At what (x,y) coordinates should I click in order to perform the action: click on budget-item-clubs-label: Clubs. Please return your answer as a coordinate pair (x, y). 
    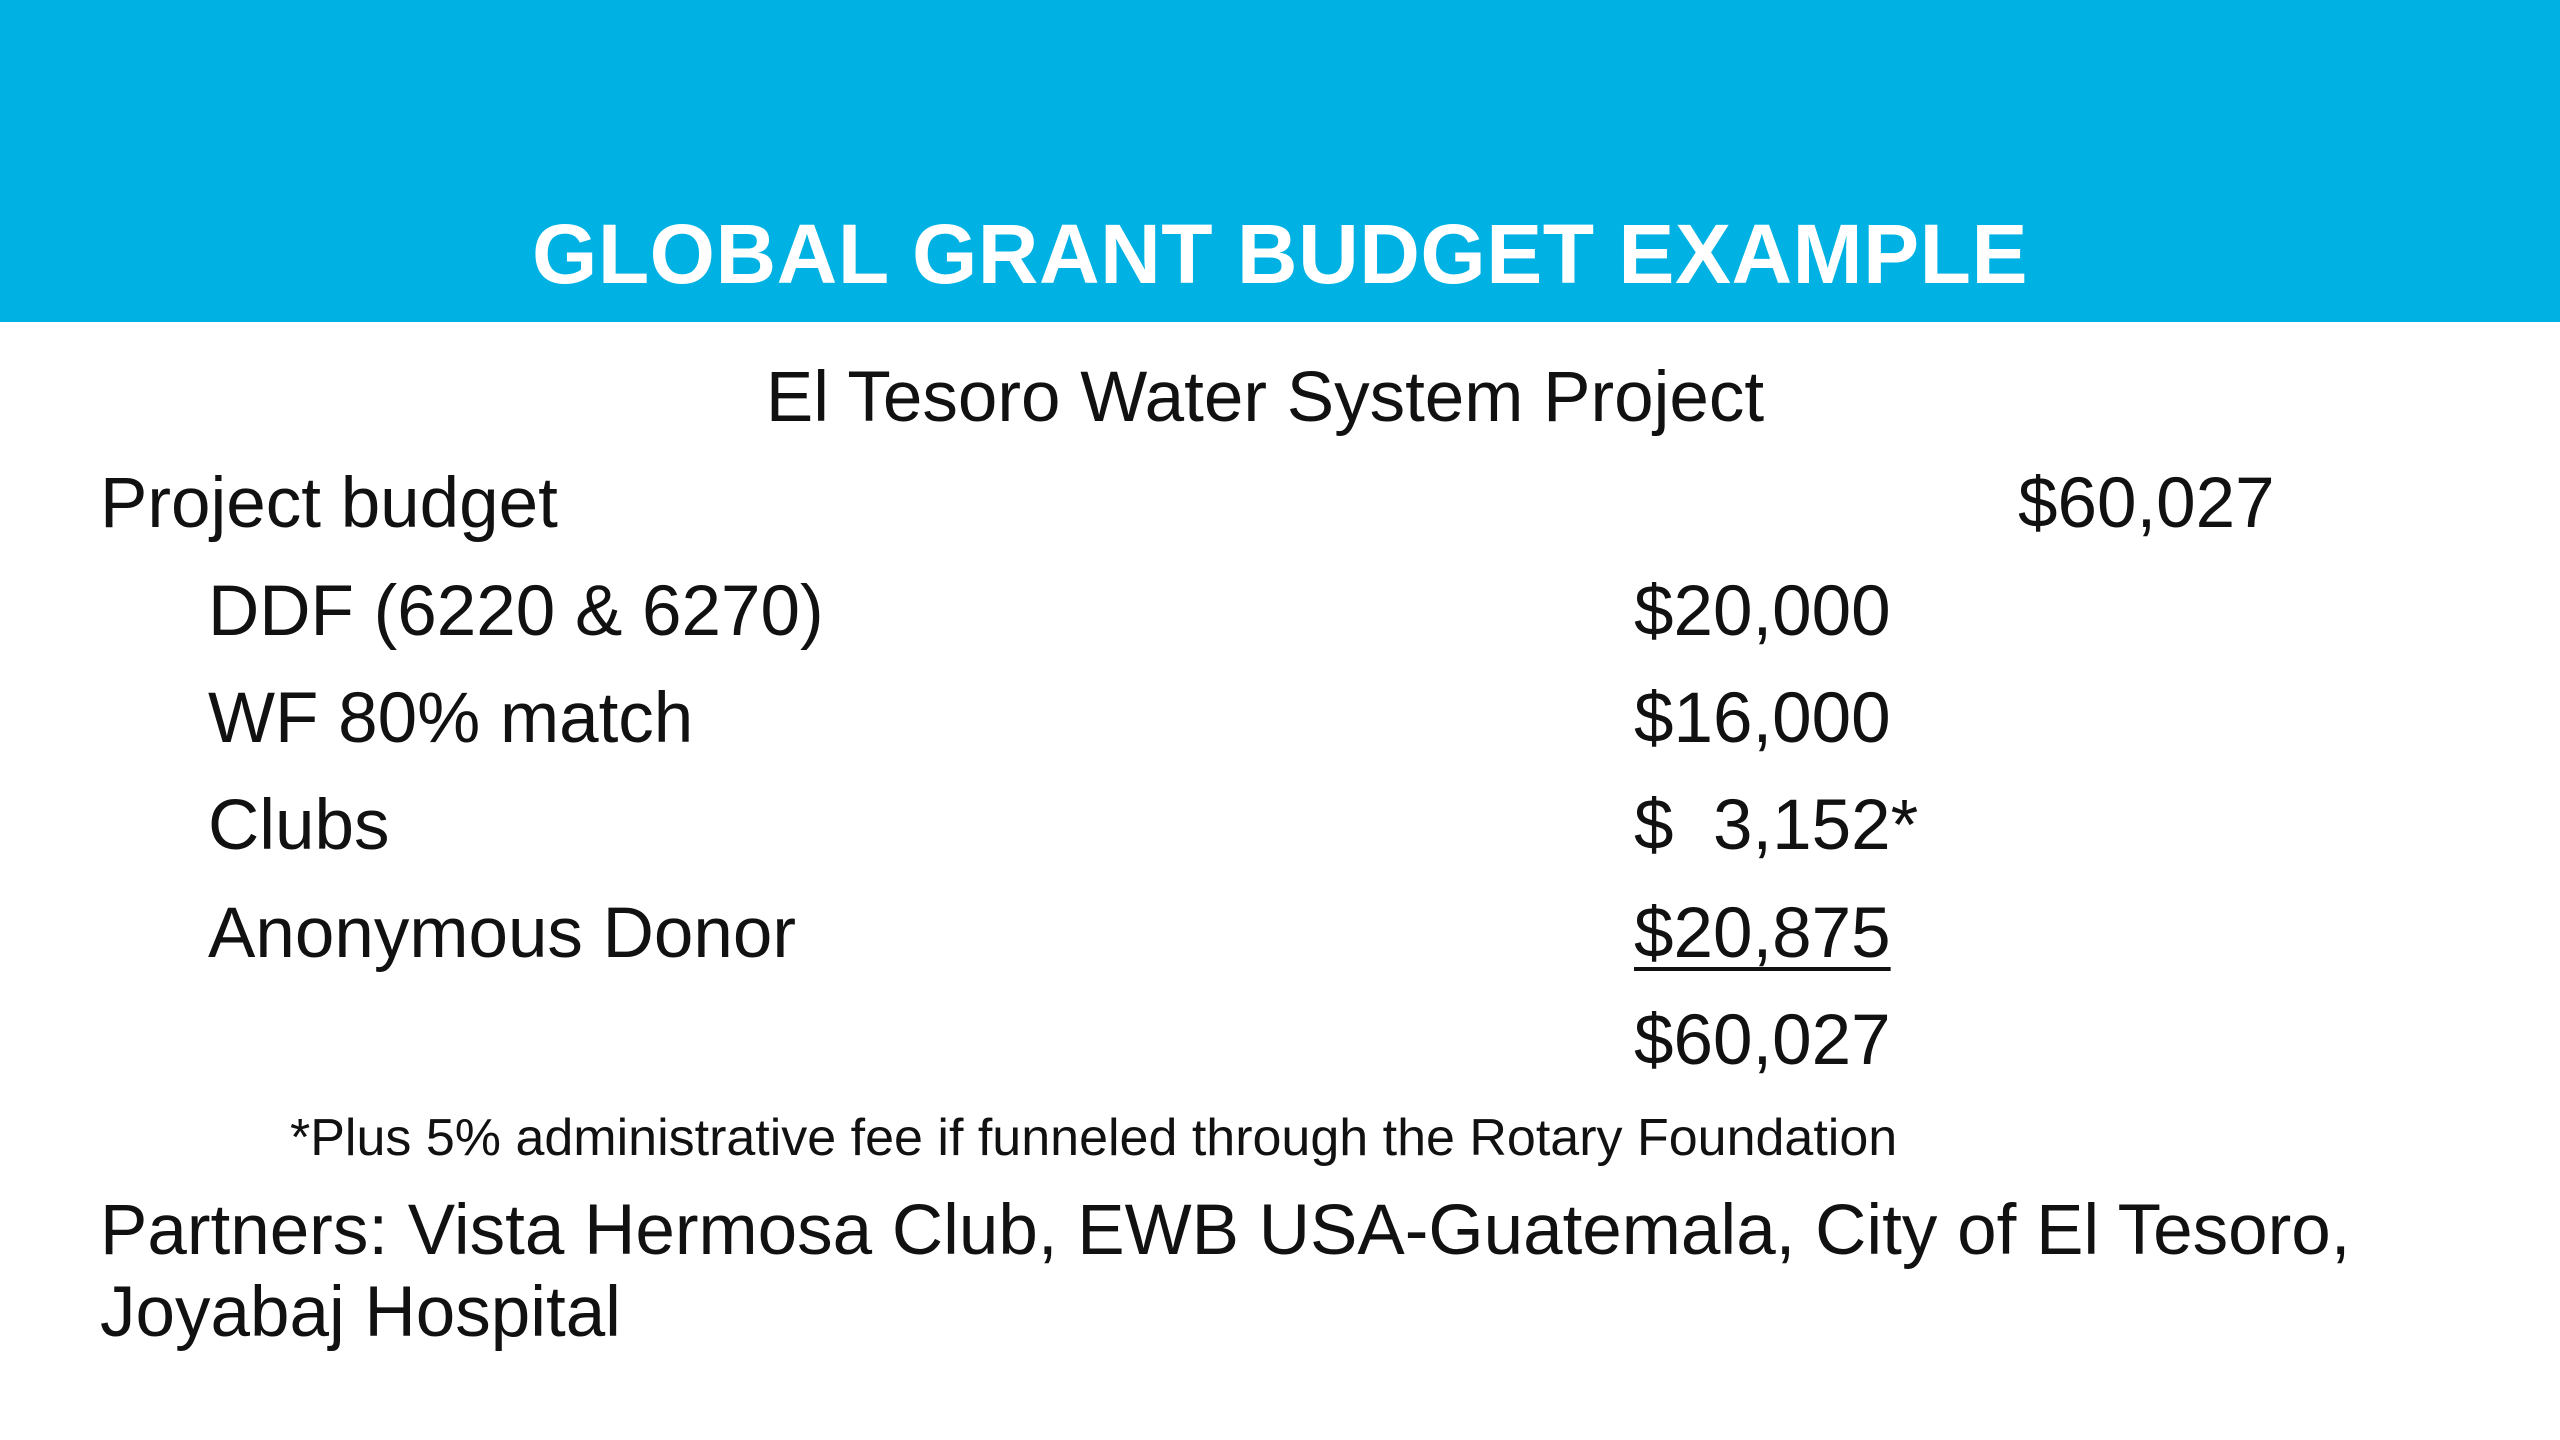
    Looking at the image, I should click on (299, 825).